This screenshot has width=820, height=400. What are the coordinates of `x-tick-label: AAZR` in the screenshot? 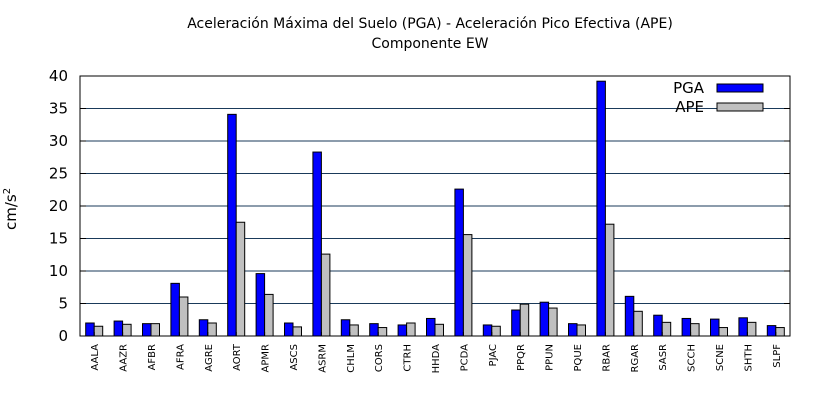 It's located at (124, 358).